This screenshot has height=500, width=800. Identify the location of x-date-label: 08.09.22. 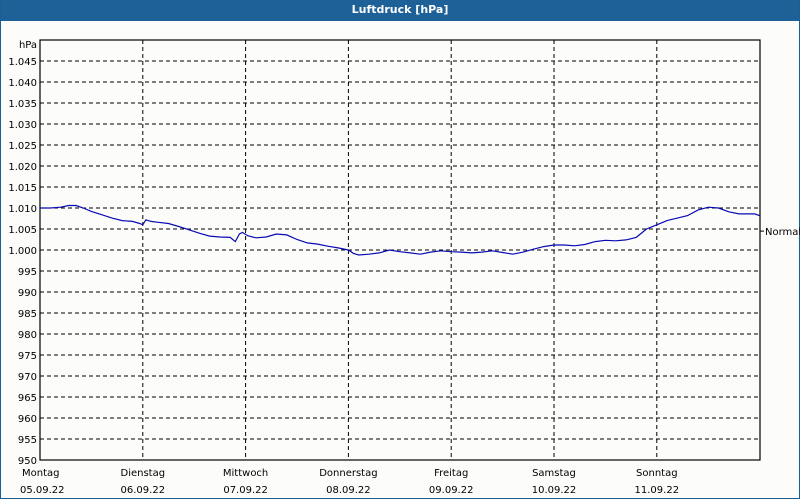
(348, 490).